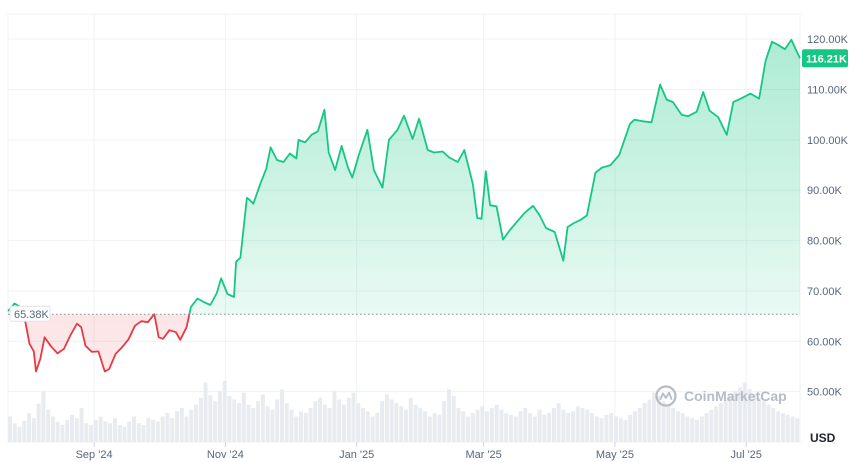 This screenshot has height=462, width=850. I want to click on baseline-label: 65.38K, so click(30, 313).